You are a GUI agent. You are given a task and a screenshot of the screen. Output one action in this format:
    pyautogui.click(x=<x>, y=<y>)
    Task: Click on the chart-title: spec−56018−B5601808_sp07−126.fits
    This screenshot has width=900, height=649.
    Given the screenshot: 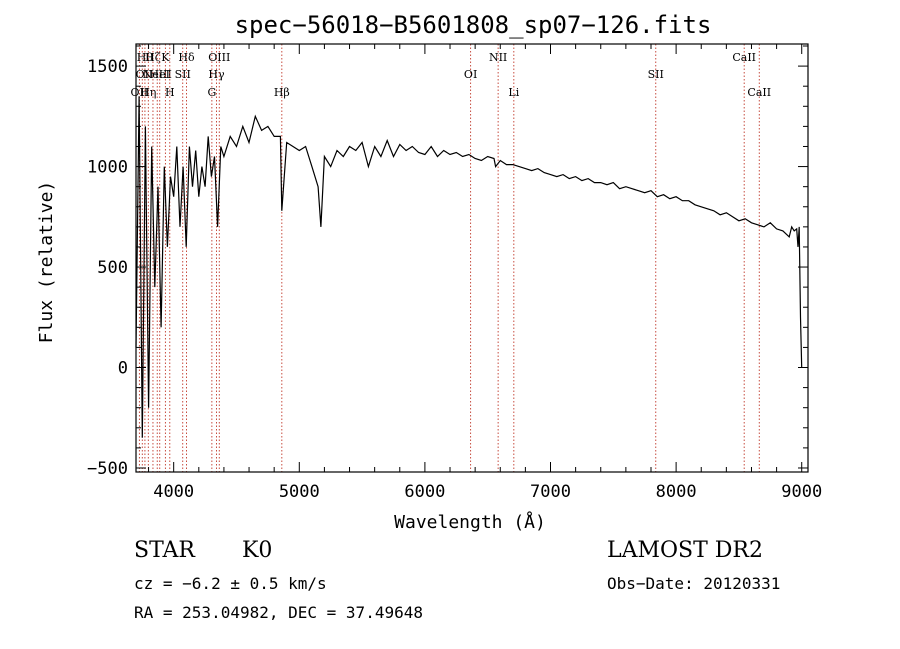 What is the action you would take?
    pyautogui.click(x=473, y=25)
    